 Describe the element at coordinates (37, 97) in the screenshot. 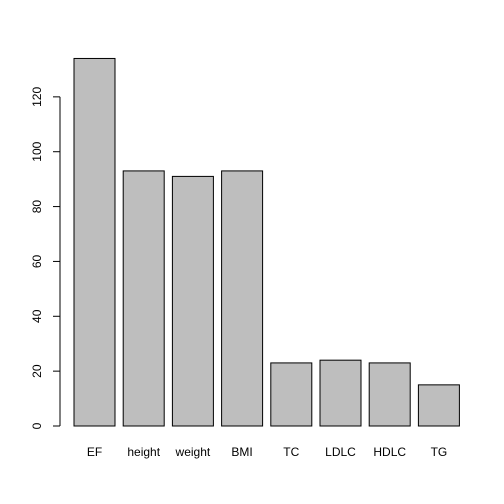

I see `y-tick-label: 120` at that location.